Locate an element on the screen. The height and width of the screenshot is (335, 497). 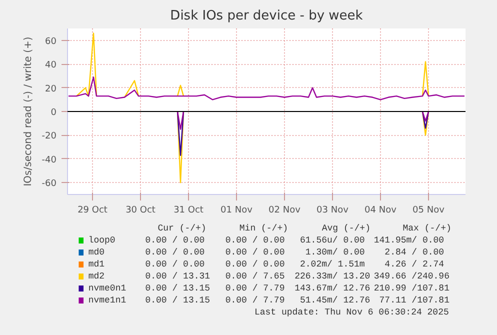
x-tick-label: 02 Nov is located at coordinates (285, 211).